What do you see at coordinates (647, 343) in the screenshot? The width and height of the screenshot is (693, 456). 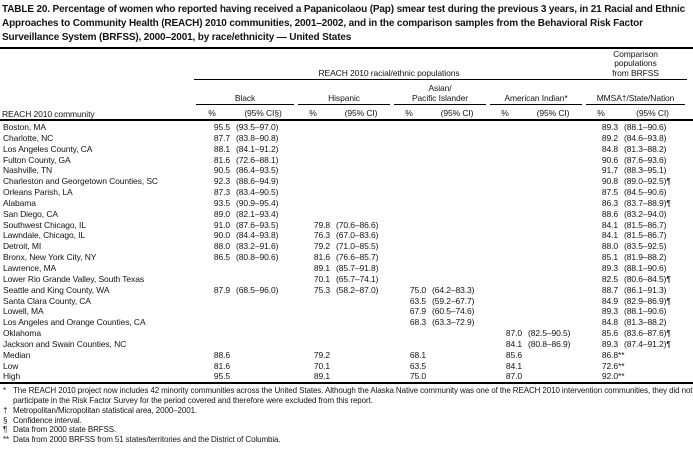 I see `m-ci-cell: (87.4–91.2)¶` at bounding box center [647, 343].